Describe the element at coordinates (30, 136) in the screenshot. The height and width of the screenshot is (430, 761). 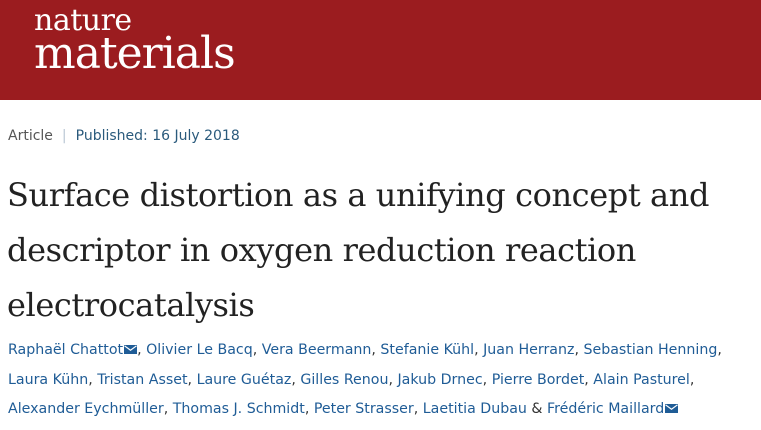
I see `article-type: Article` at that location.